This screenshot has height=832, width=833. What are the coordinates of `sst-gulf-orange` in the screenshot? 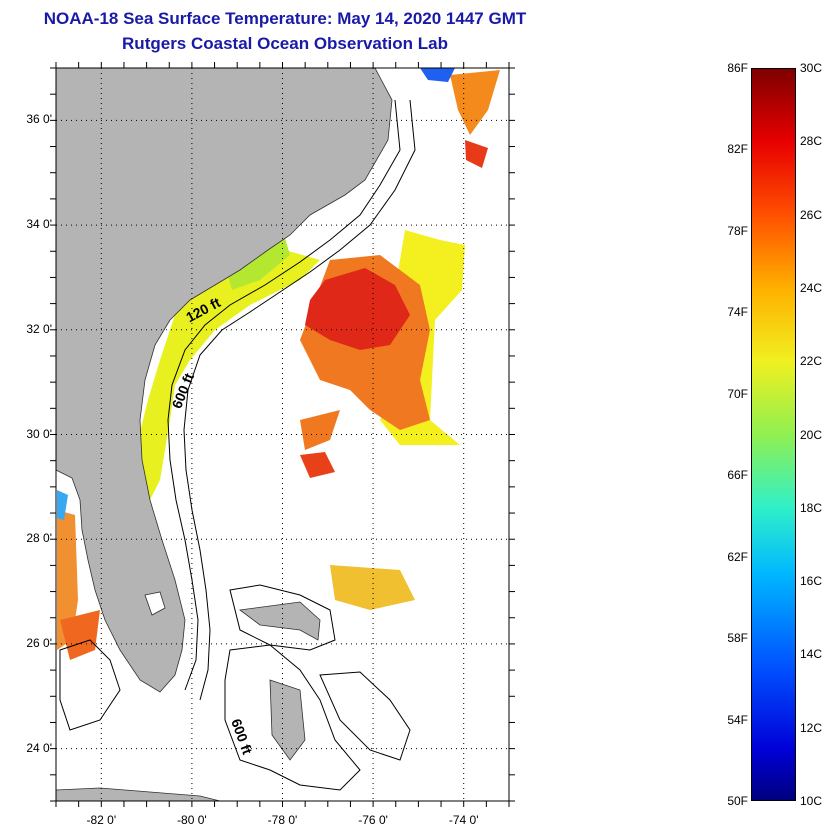 It's located at (80, 635).